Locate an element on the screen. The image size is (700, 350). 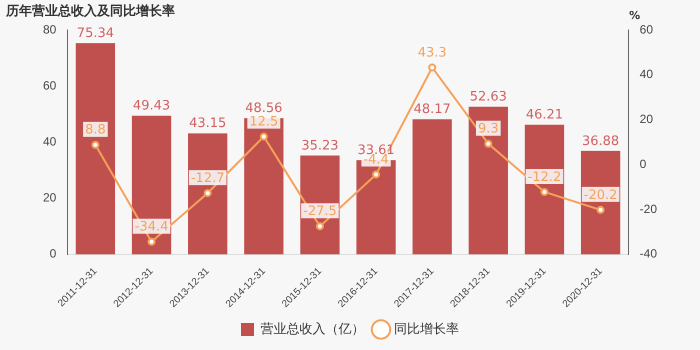
data-label: -34.4 is located at coordinates (151, 227).